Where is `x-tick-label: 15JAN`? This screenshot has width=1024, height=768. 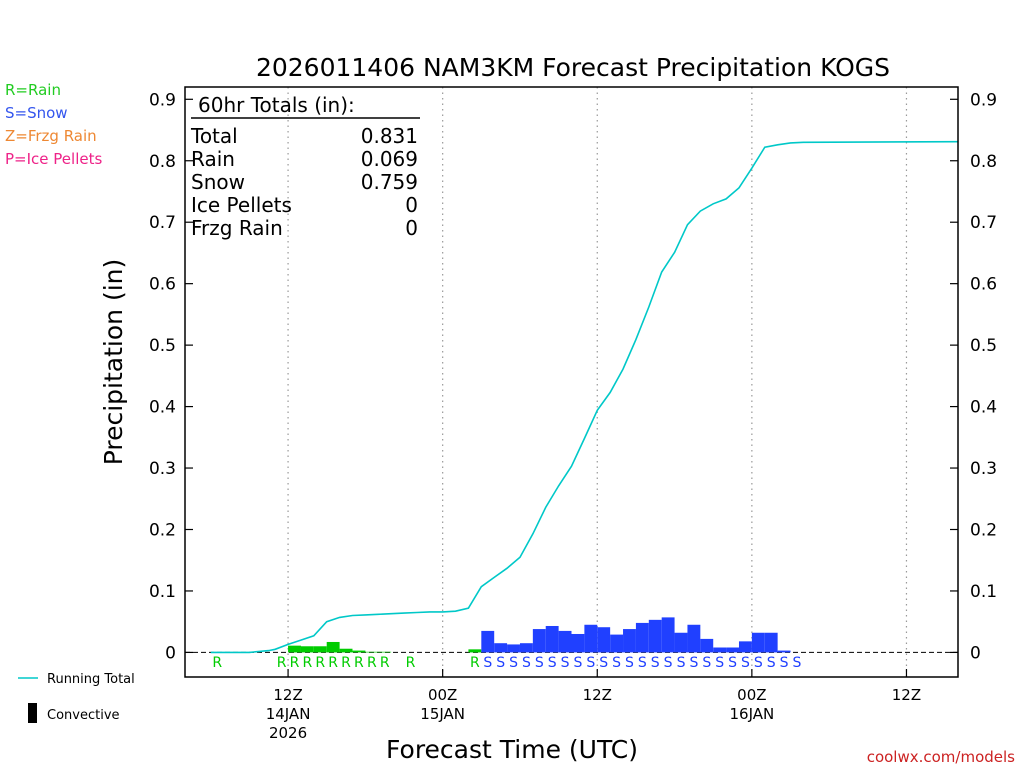 x-tick-label: 15JAN is located at coordinates (442, 714).